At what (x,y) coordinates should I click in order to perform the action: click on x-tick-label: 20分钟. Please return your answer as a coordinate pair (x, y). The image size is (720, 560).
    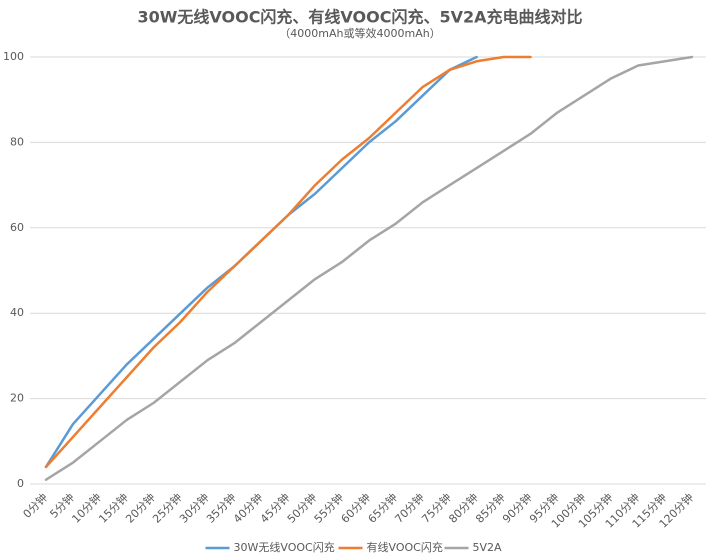
    Looking at the image, I should click on (140, 507).